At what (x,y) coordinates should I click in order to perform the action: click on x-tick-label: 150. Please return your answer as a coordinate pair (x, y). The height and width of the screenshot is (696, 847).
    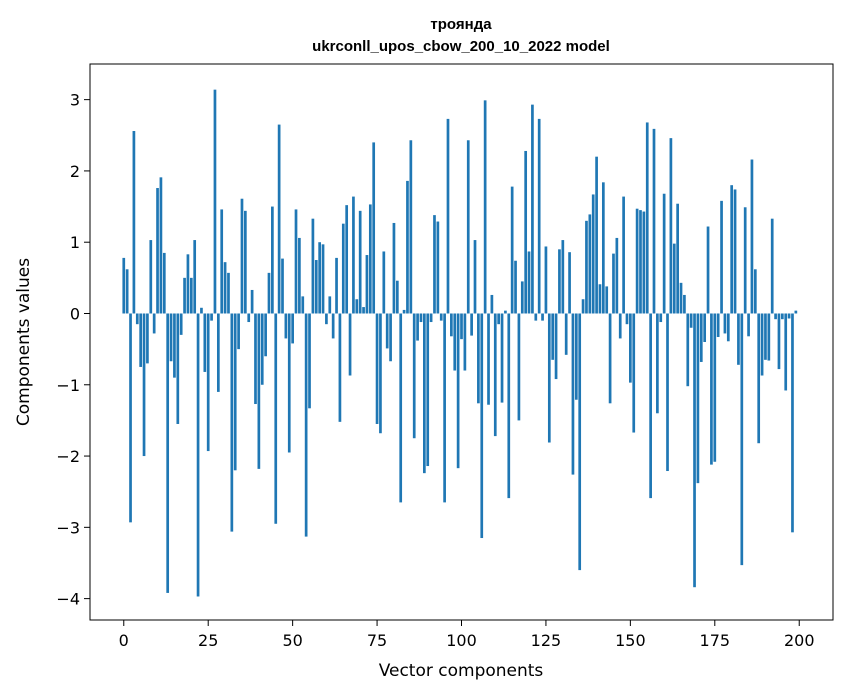
    Looking at the image, I should click on (630, 640).